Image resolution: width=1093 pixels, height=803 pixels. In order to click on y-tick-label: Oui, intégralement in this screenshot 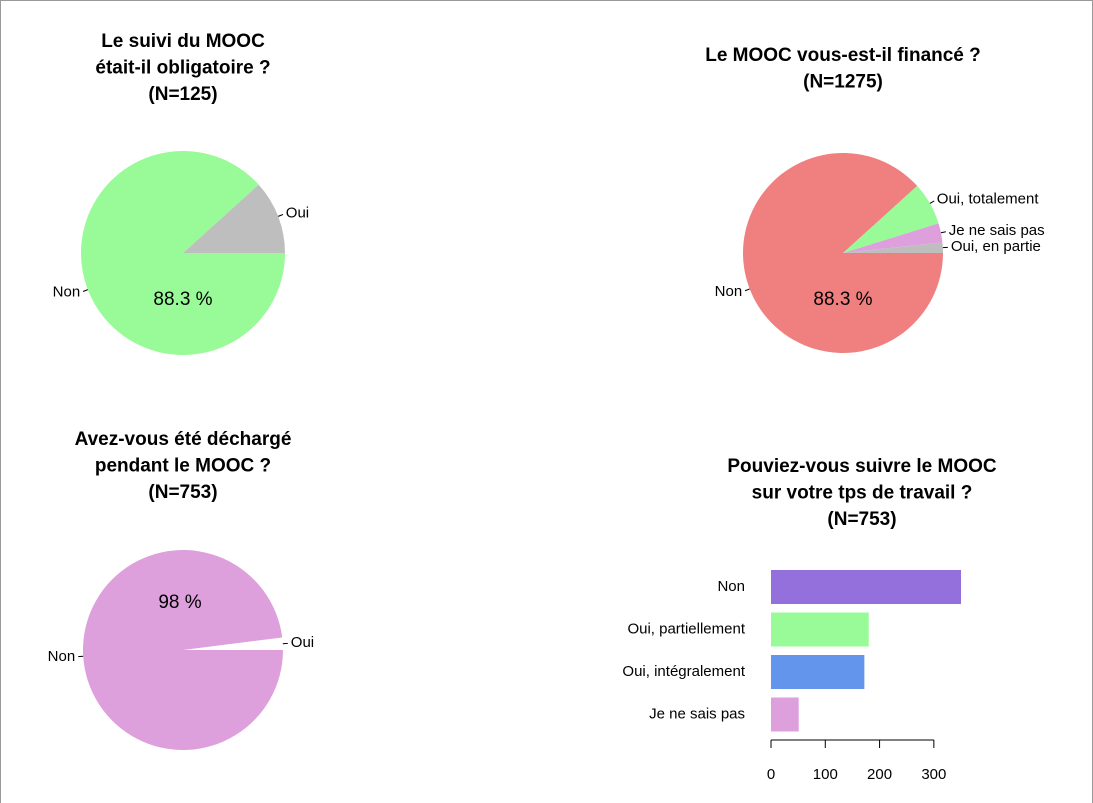, I will do `click(683, 671)`.